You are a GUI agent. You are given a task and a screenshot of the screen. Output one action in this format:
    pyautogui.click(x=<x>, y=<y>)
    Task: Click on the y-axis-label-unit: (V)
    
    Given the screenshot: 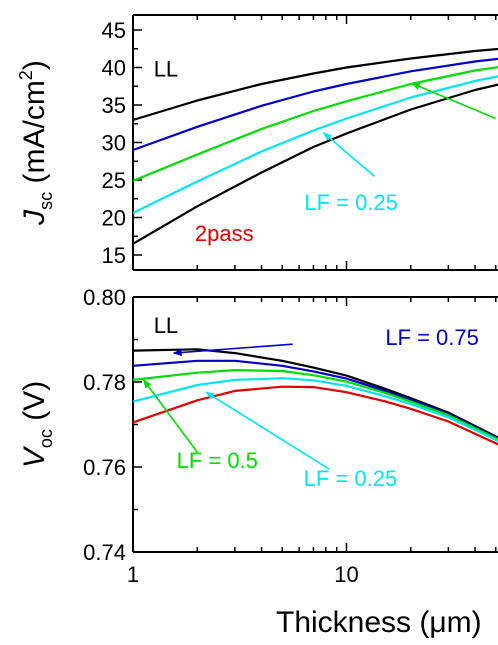 What is the action you would take?
    pyautogui.click(x=34, y=405)
    